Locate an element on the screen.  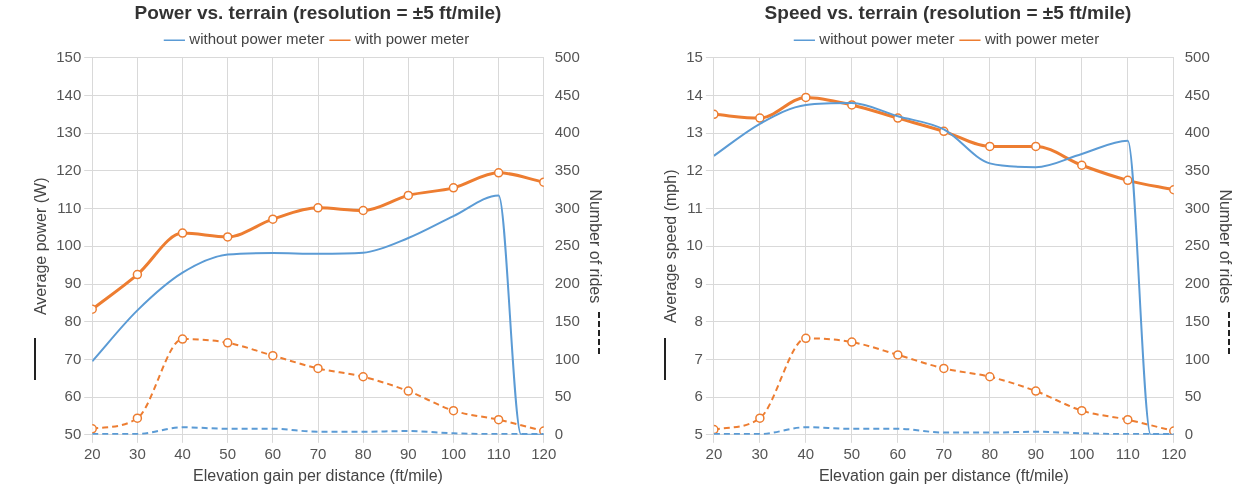
y-tick-label: 120 is located at coordinates (69, 170).